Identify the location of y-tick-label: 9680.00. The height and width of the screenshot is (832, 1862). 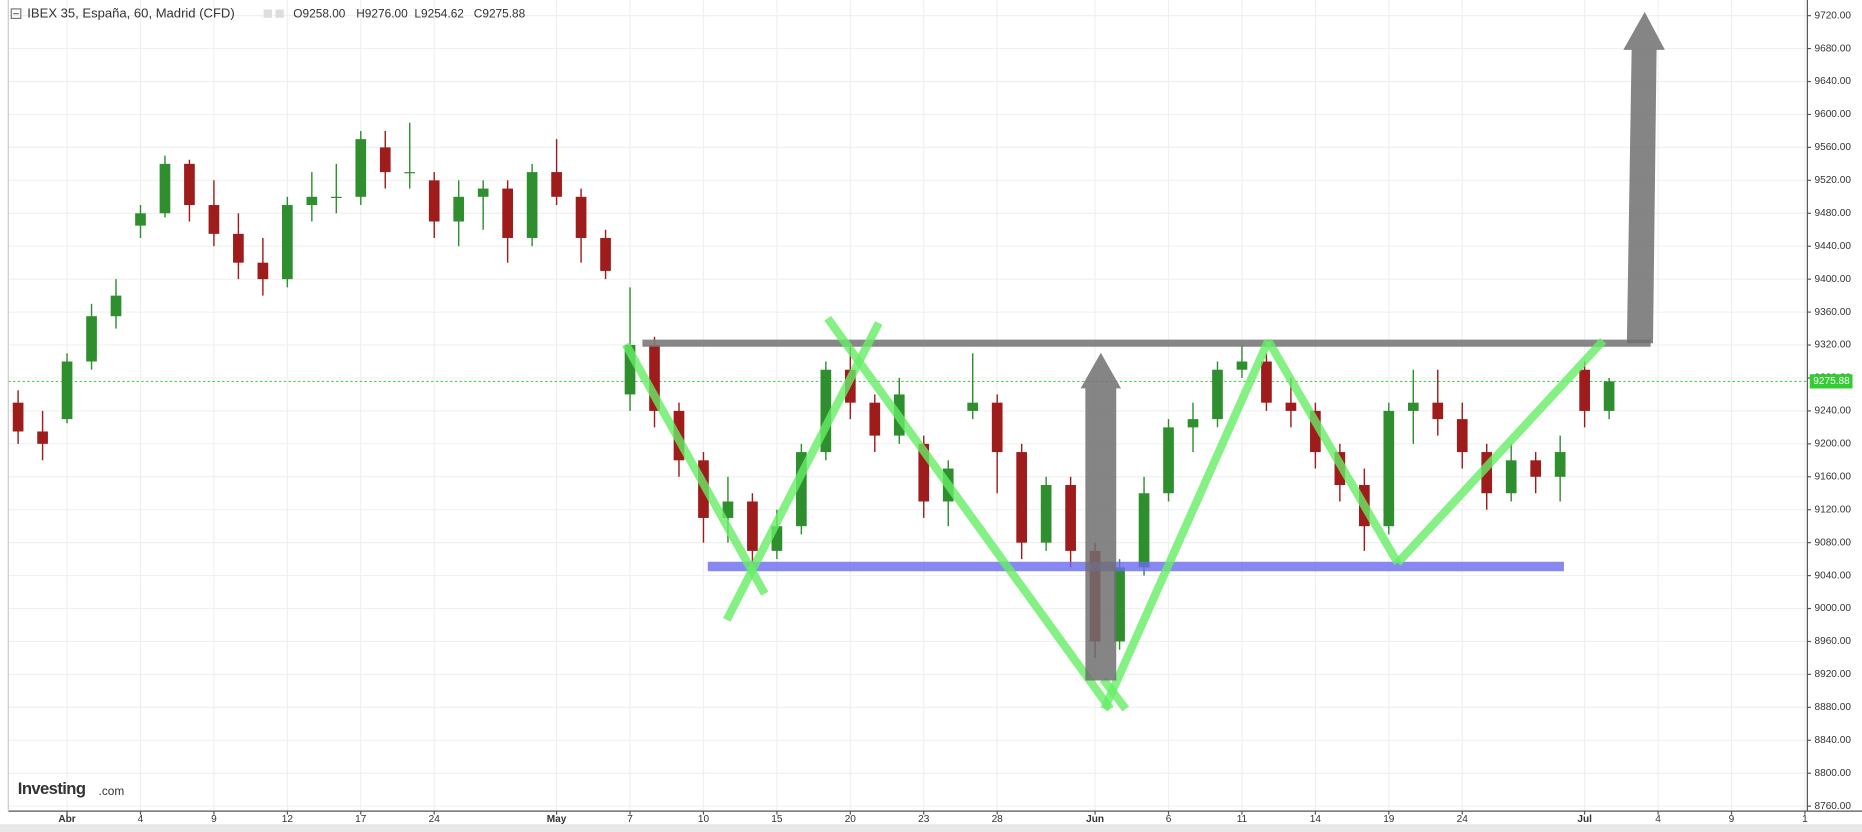
(1833, 48).